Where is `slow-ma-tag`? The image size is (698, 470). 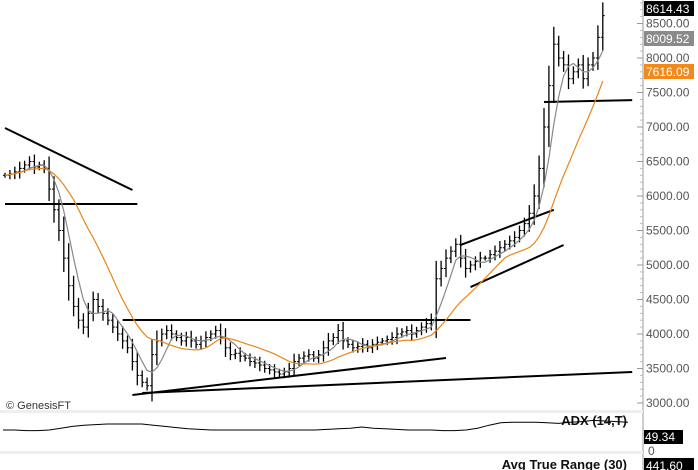
slow-ma-tag is located at coordinates (669, 71).